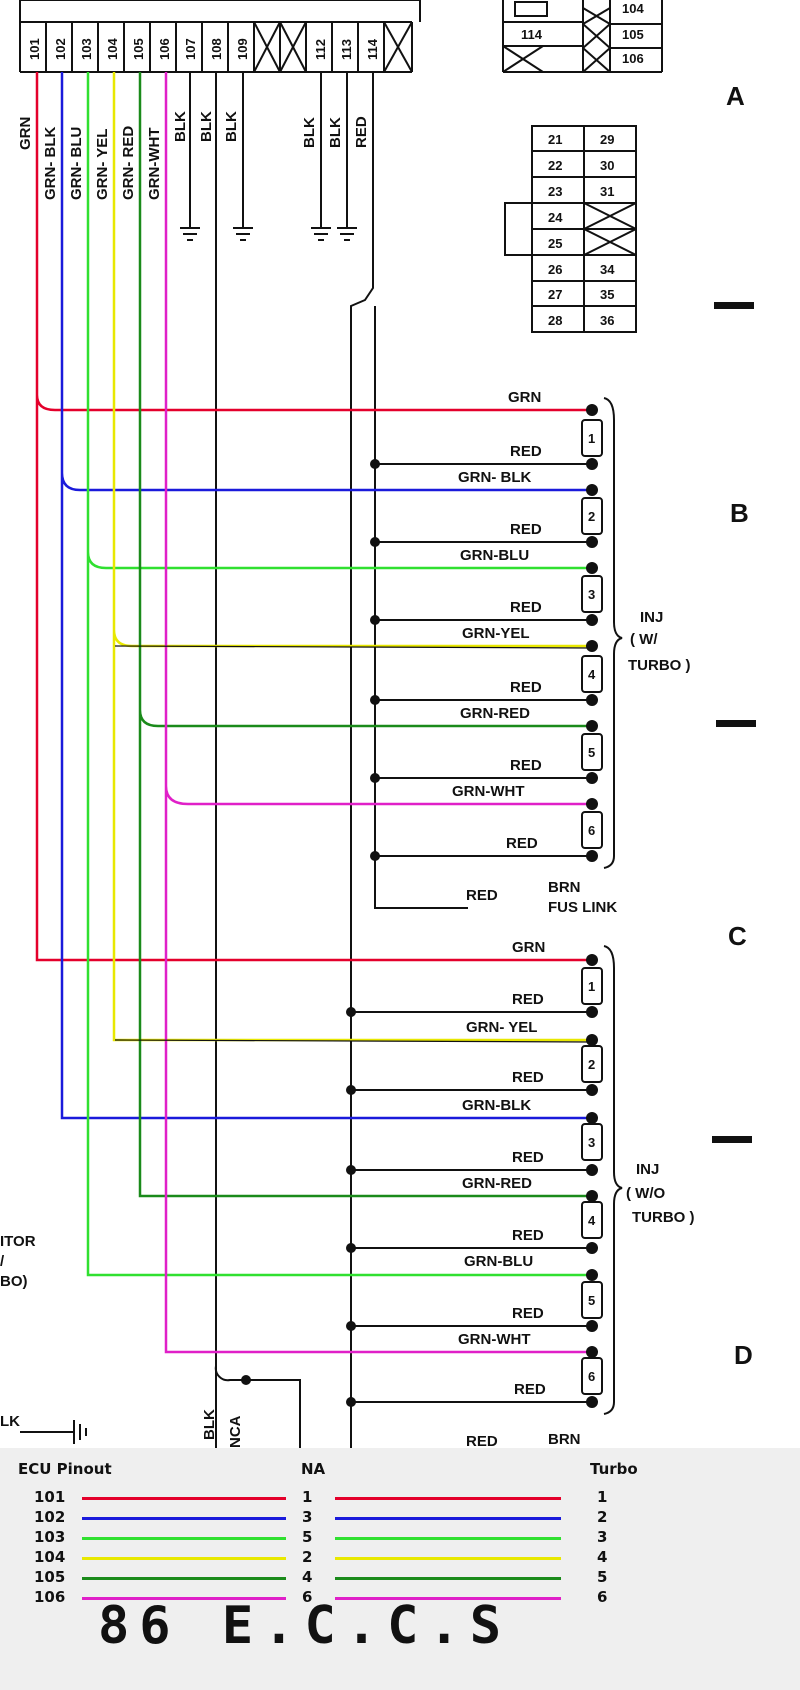 Image resolution: width=800 pixels, height=1690 pixels. I want to click on inj-turbo-num-3: 3, so click(591, 594).